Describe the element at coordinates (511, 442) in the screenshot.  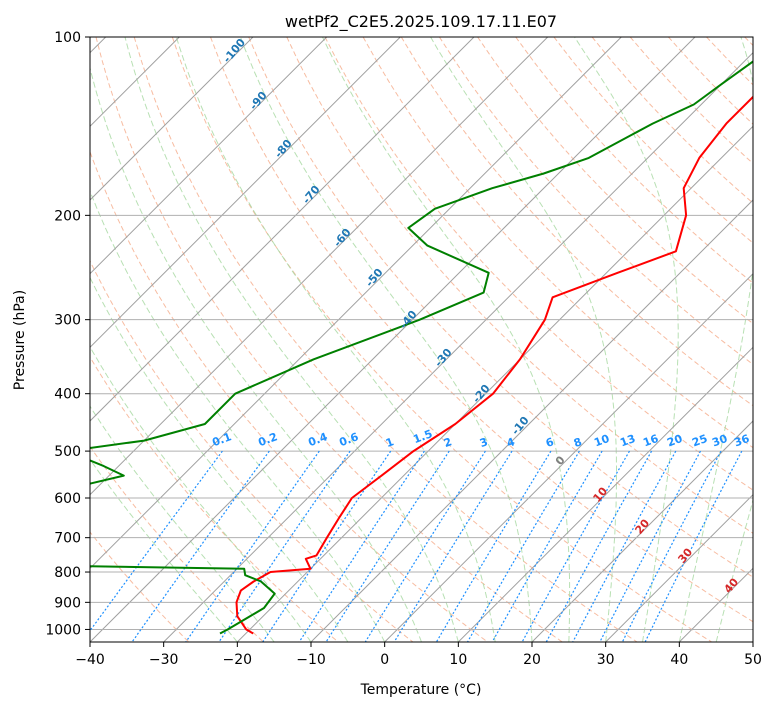
I see `mixing-ratio-label: 4` at that location.